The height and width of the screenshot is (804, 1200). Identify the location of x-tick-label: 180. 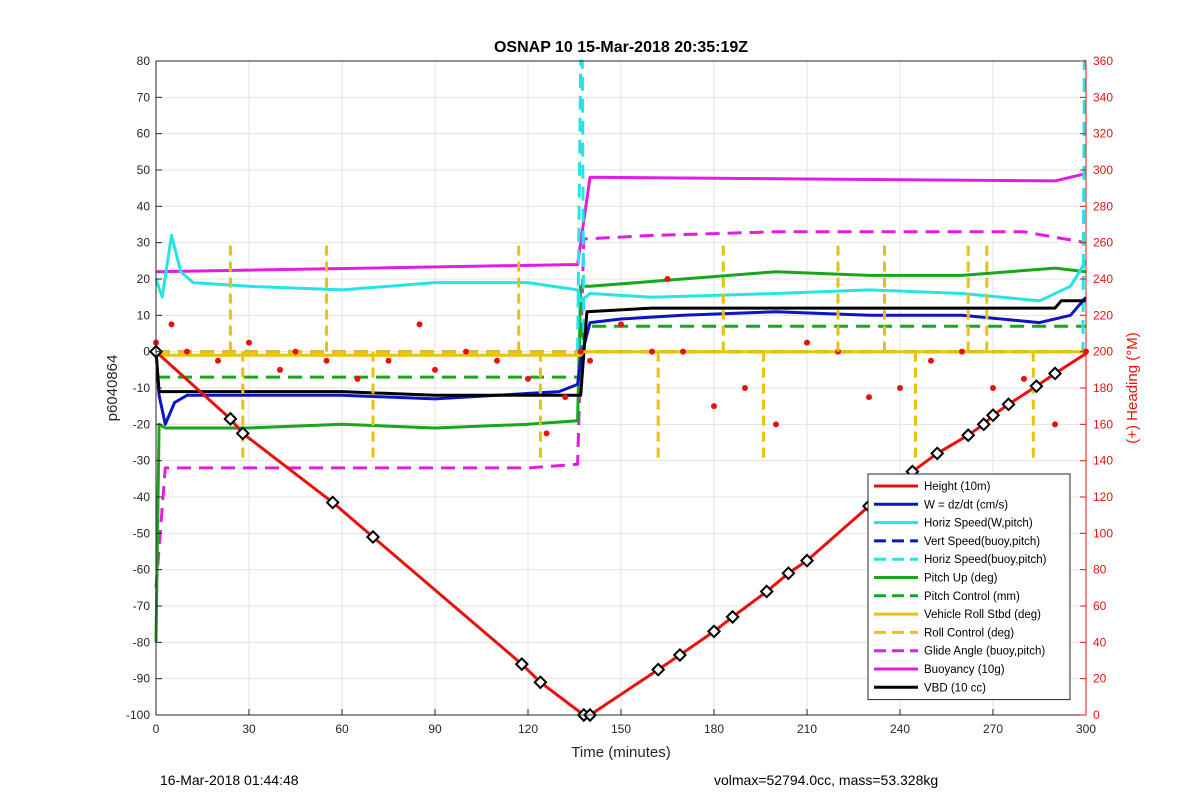
(714, 729).